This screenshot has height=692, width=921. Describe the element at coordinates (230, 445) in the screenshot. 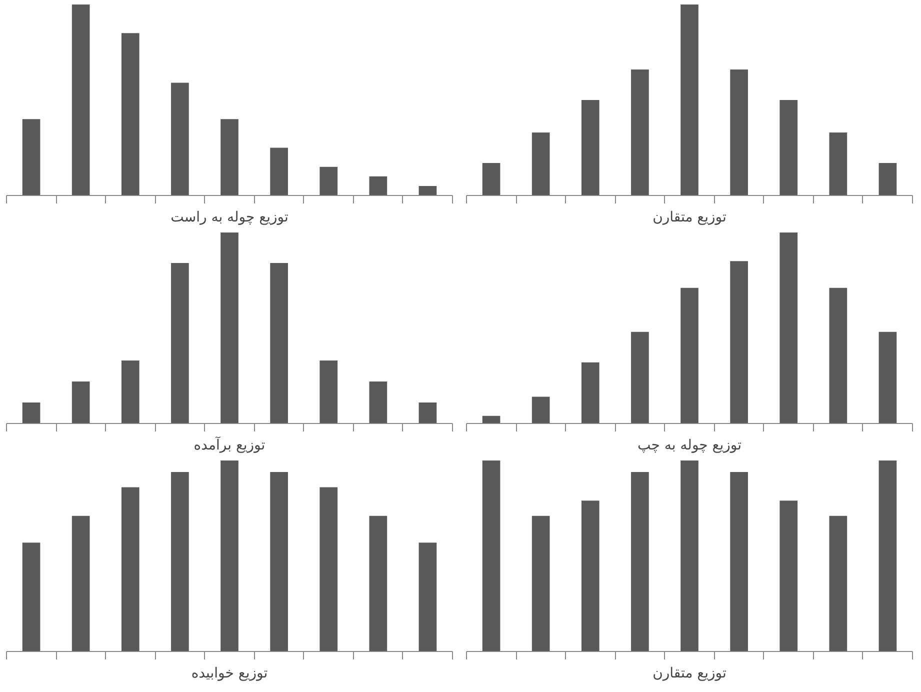

I see `x-axis-title: توزیع برآمده` at that location.